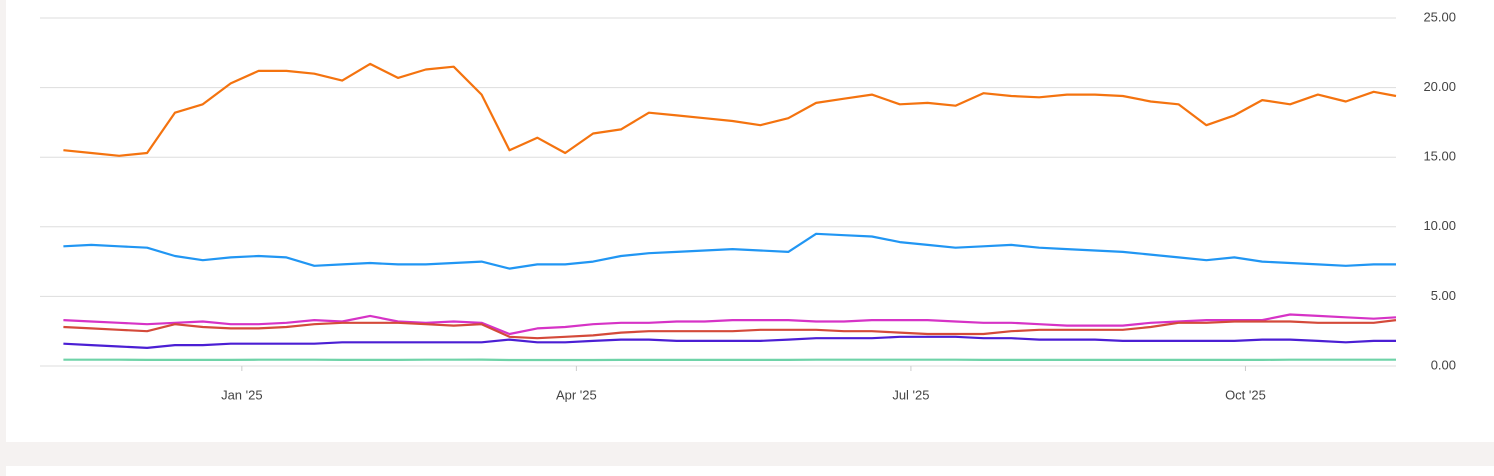  What do you see at coordinates (576, 394) in the screenshot?
I see `x-tick-label: Apr '25` at bounding box center [576, 394].